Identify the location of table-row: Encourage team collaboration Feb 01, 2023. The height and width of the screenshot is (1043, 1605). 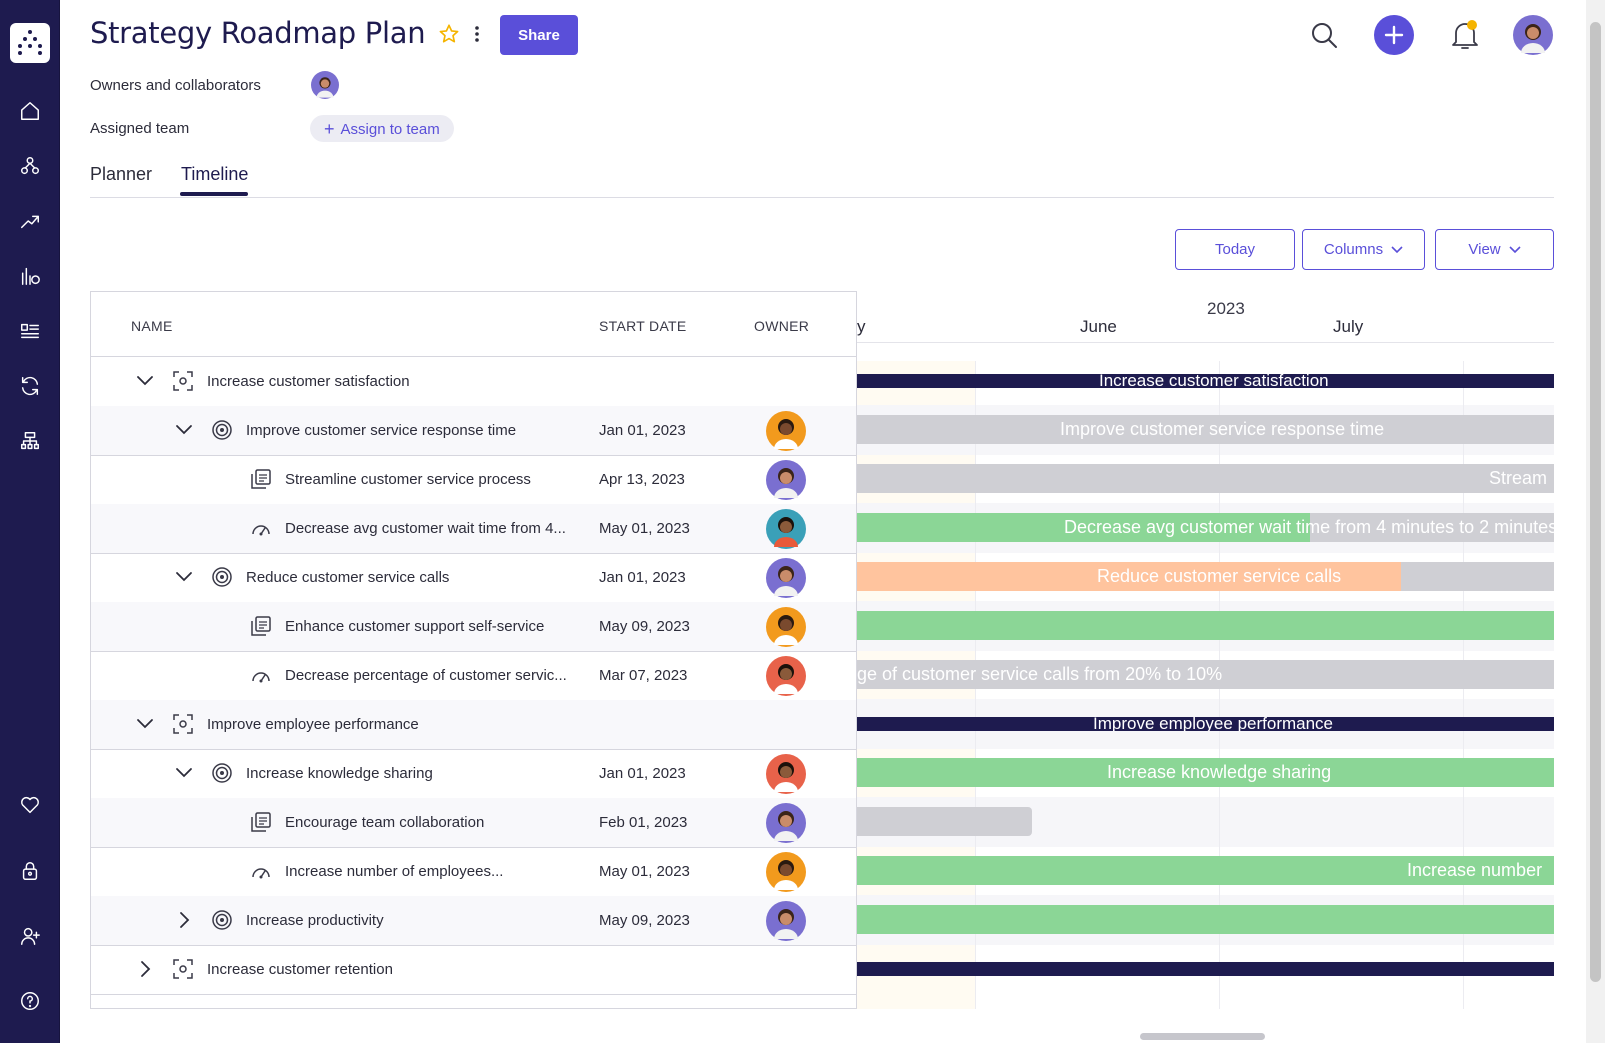
(473, 823).